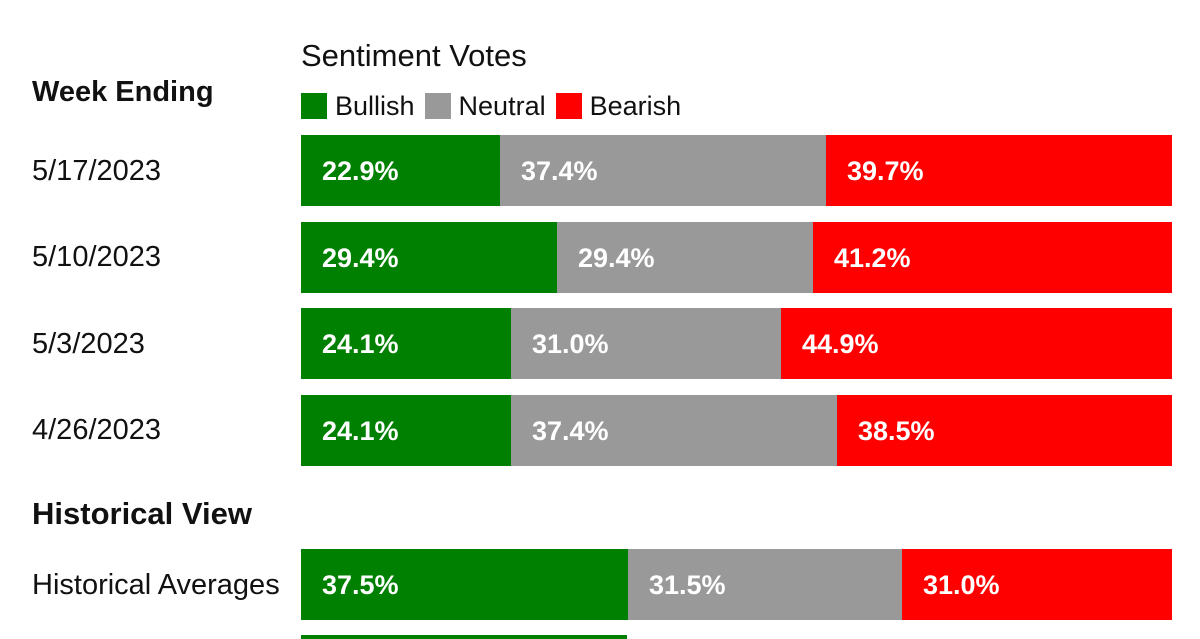 The image size is (1200, 639). I want to click on historical-view-heading: Historical View, so click(142, 513).